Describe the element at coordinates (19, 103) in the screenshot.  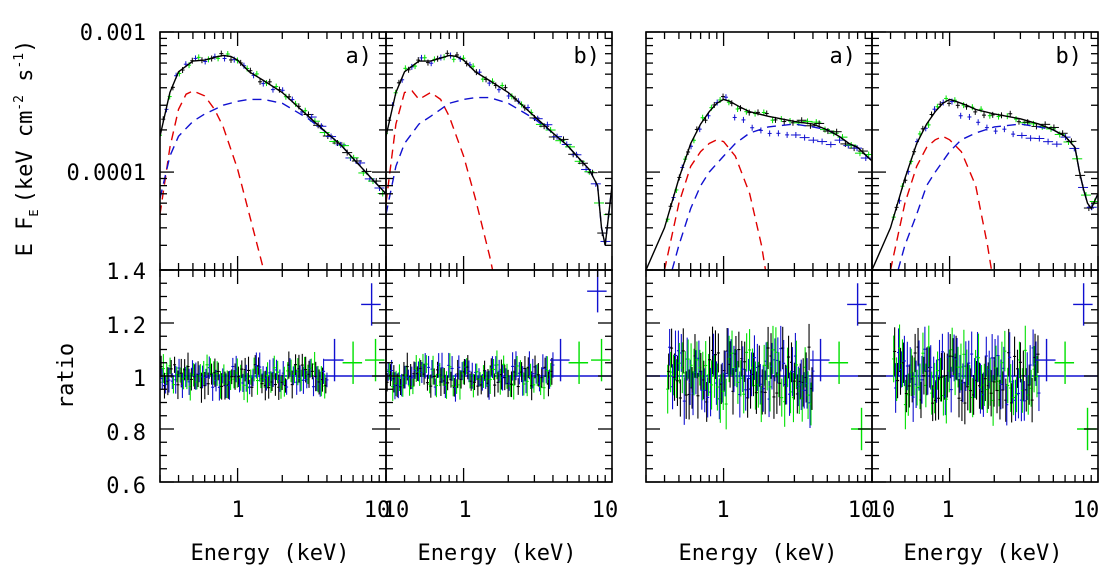
I see `y-title-top-exp: -2` at that location.